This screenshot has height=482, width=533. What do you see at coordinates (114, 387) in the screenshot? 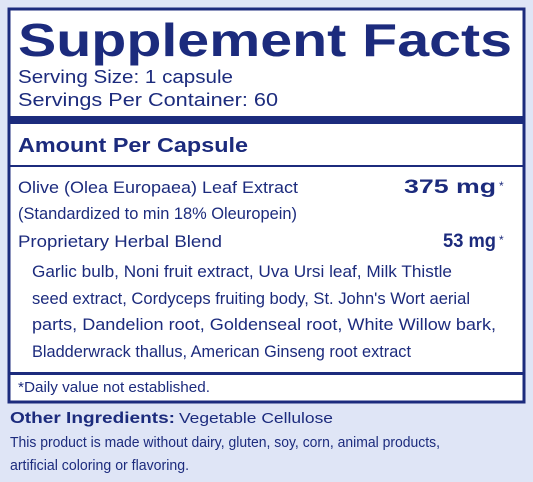
I see `footnote: *Daily value not established.` at bounding box center [114, 387].